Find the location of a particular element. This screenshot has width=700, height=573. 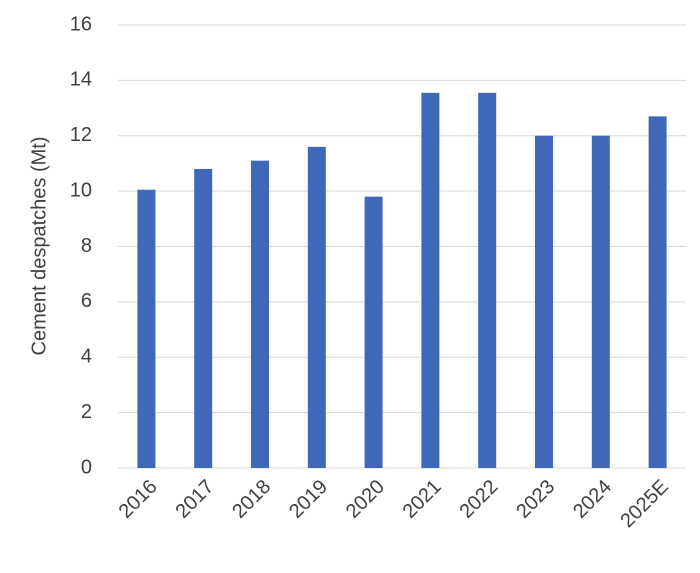

x-tick-label: 2023 is located at coordinates (535, 499).